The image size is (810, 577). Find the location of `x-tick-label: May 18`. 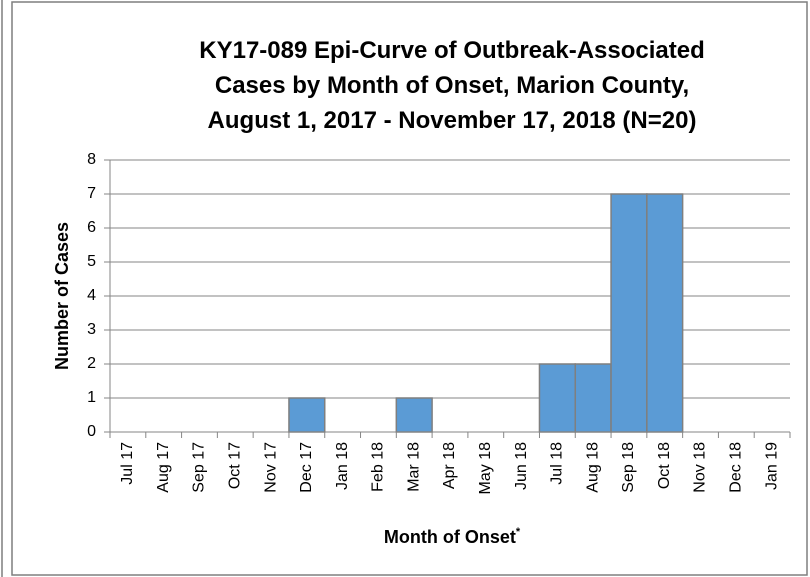

x-tick-label: May 18 is located at coordinates (485, 468).